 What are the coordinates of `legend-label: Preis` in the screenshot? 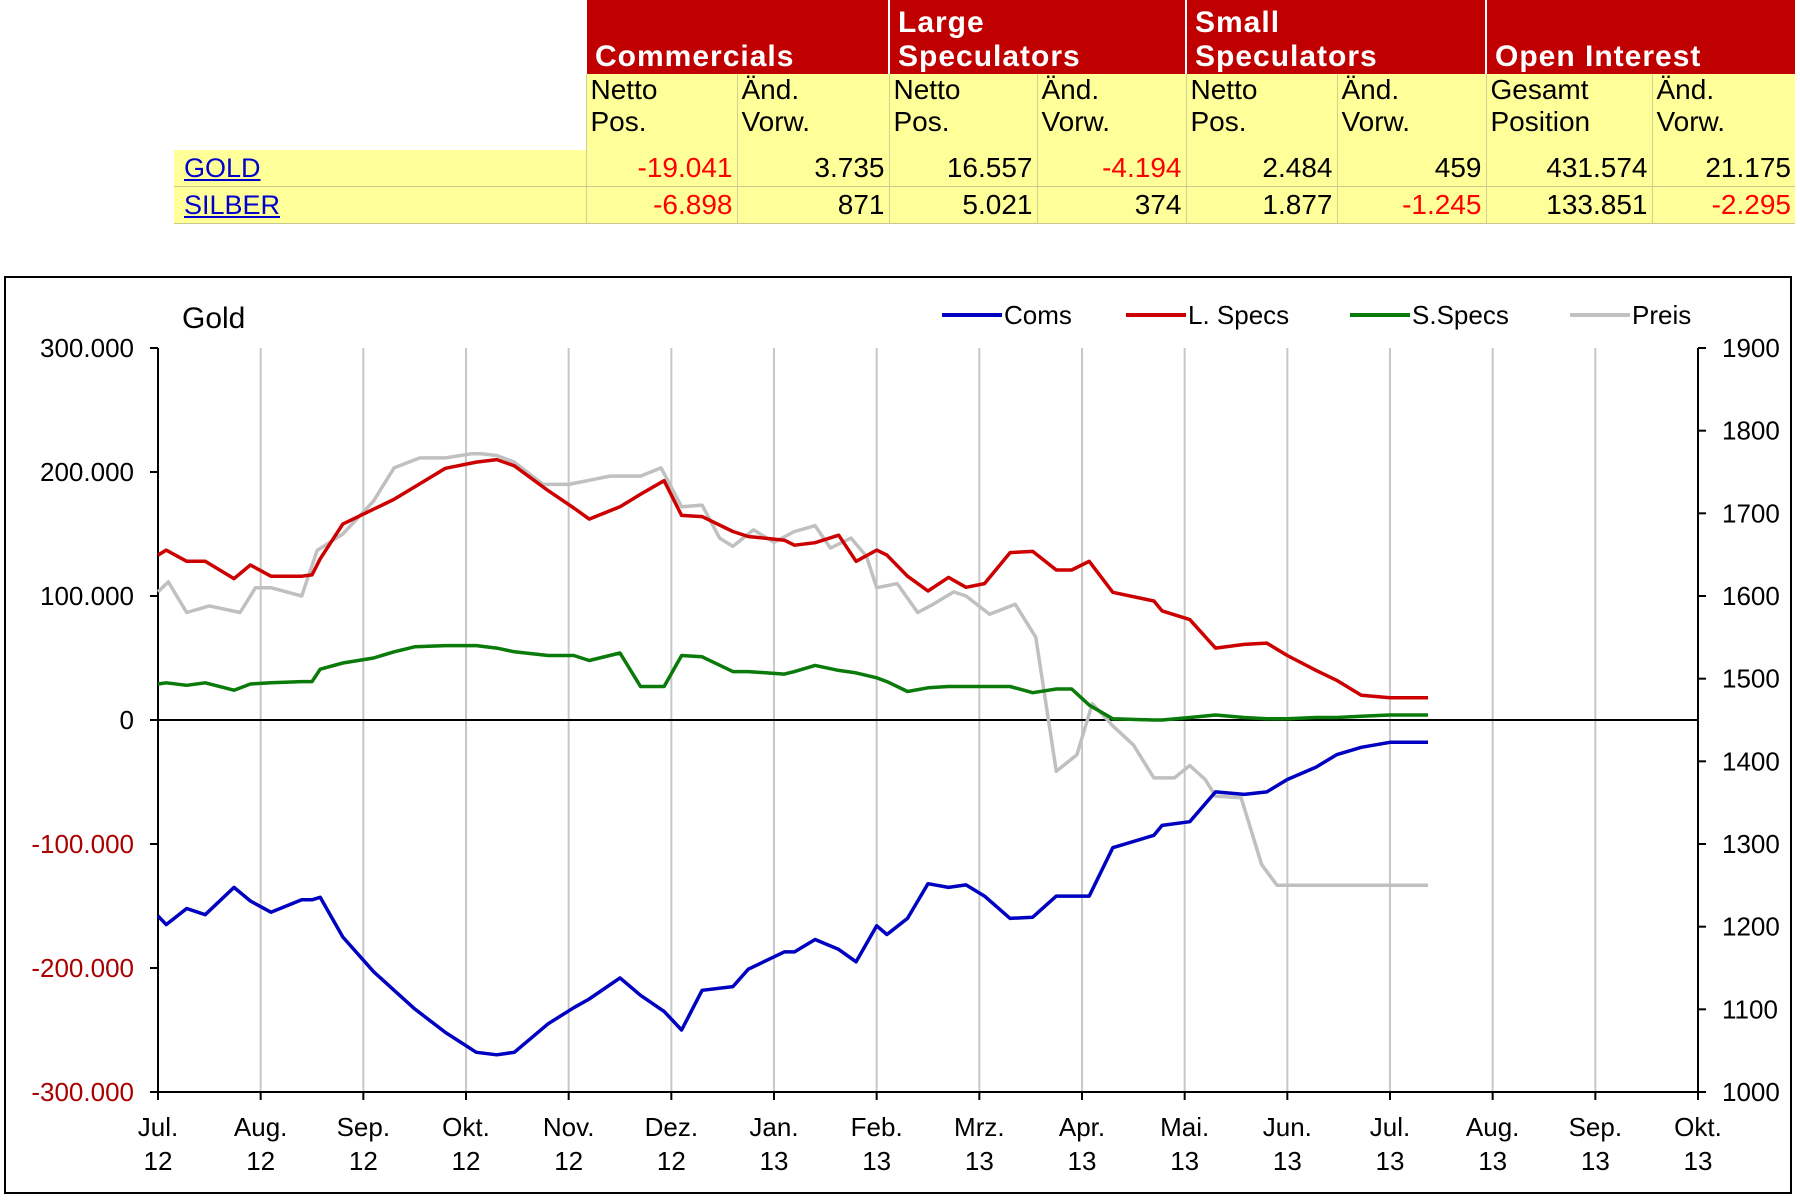 It's located at (1661, 315).